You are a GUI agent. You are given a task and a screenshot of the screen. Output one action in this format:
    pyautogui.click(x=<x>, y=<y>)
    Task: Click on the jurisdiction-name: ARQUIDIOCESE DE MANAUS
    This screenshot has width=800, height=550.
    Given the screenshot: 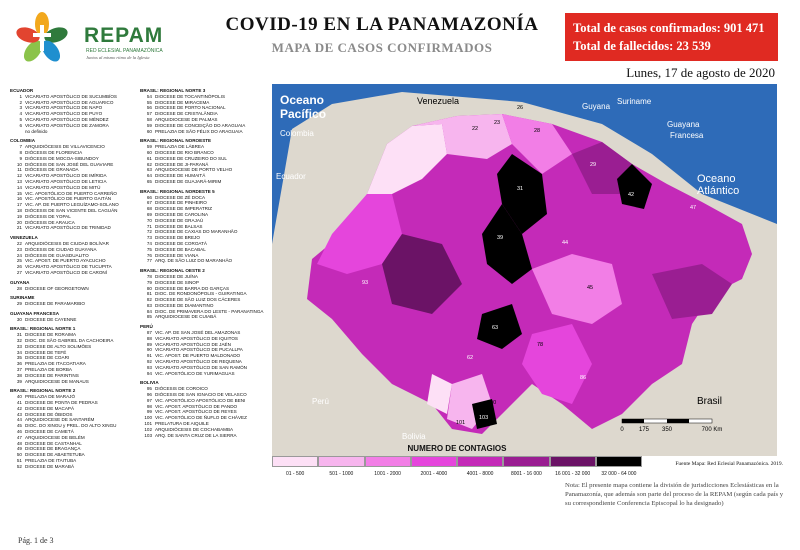 What is the action you would take?
    pyautogui.click(x=57, y=381)
    